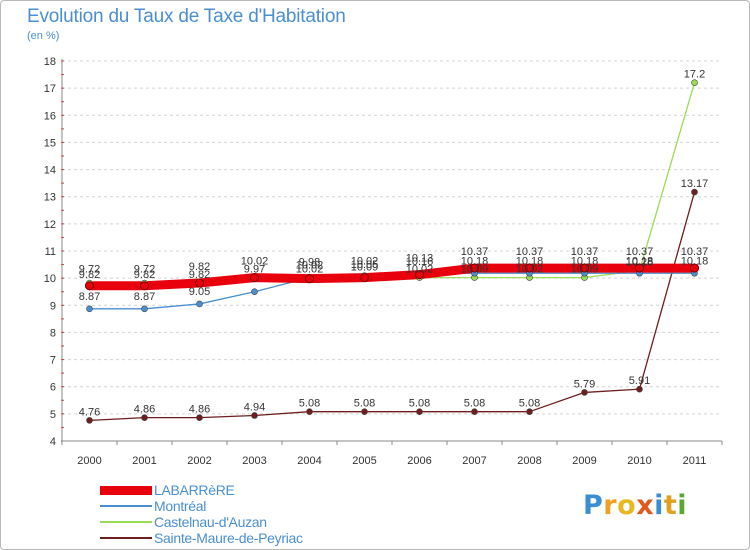 The height and width of the screenshot is (550, 750). What do you see at coordinates (144, 270) in the screenshot?
I see `data-label: 9.72` at bounding box center [144, 270].